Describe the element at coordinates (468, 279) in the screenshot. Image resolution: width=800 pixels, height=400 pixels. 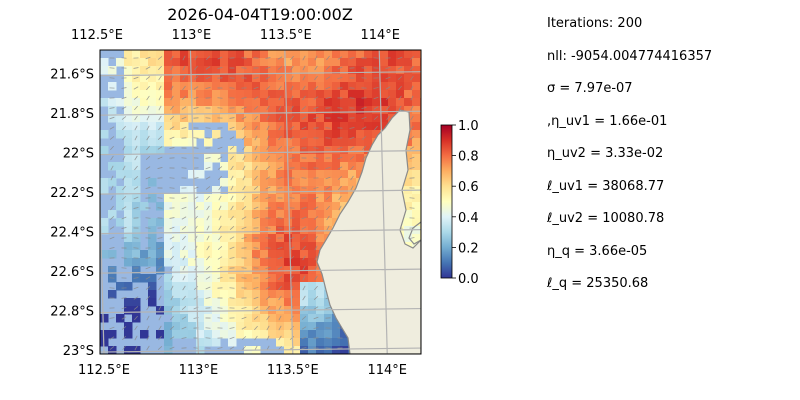
I see `colorbar-tick-5: 0.0` at that location.